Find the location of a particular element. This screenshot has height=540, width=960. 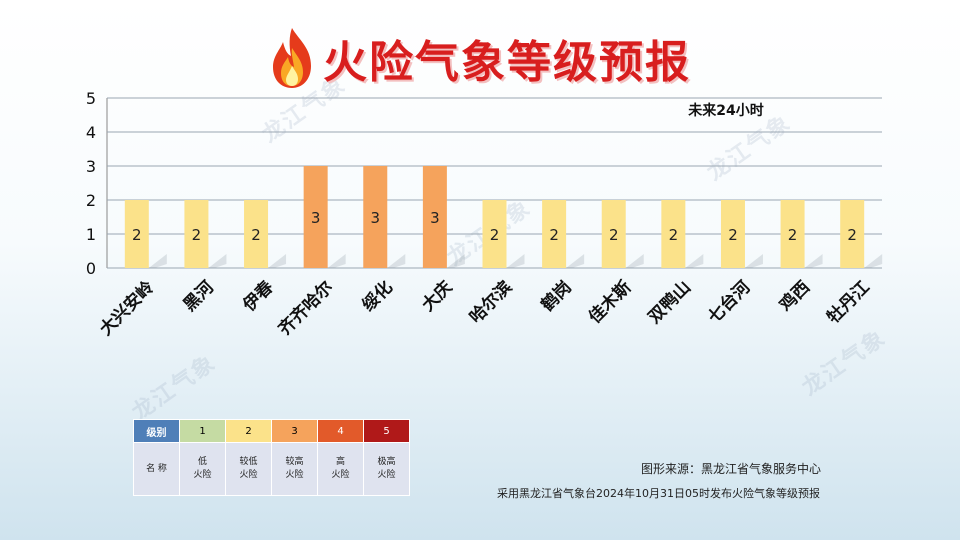

y-tick-label: 0 is located at coordinates (91, 268).